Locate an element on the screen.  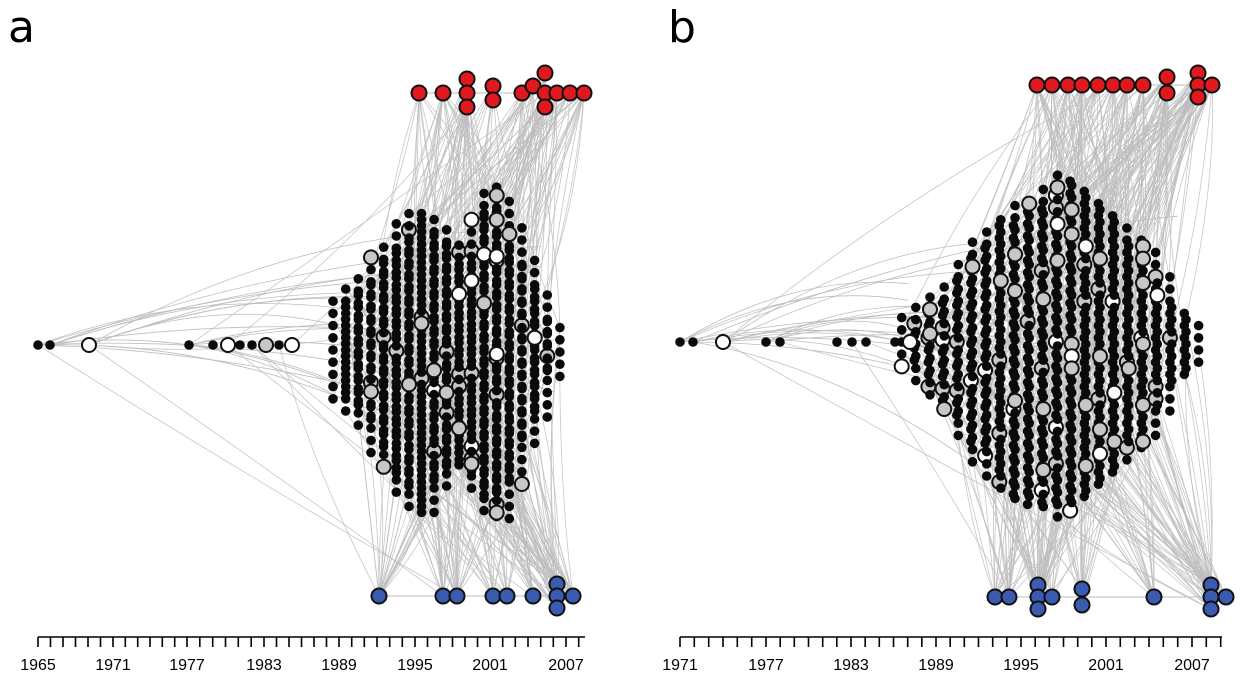
node-bottom-group is located at coordinates (493, 596).